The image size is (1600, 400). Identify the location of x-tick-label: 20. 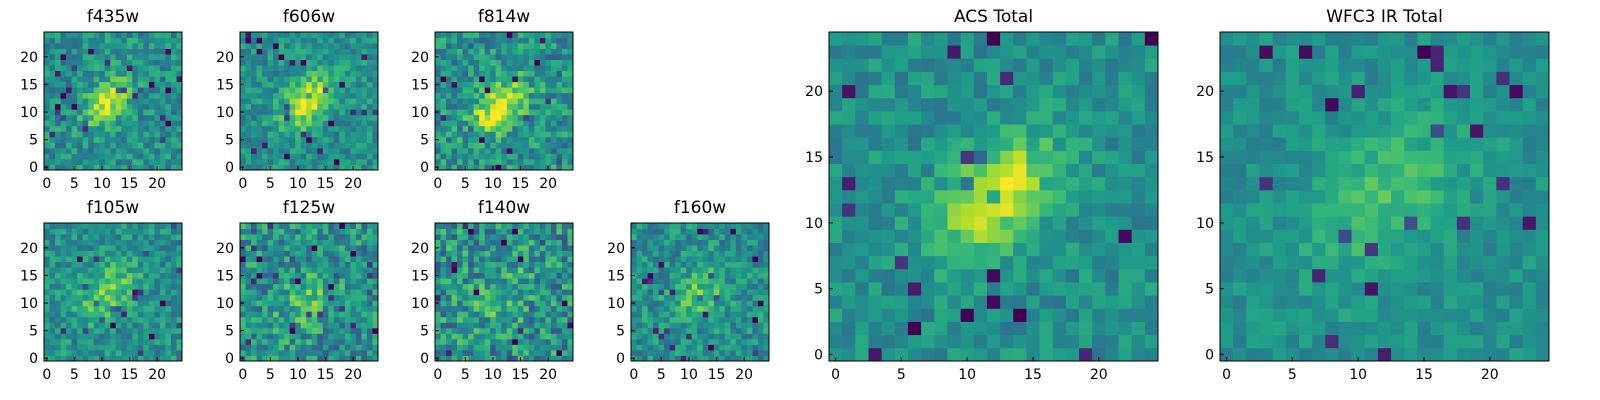
(157, 184).